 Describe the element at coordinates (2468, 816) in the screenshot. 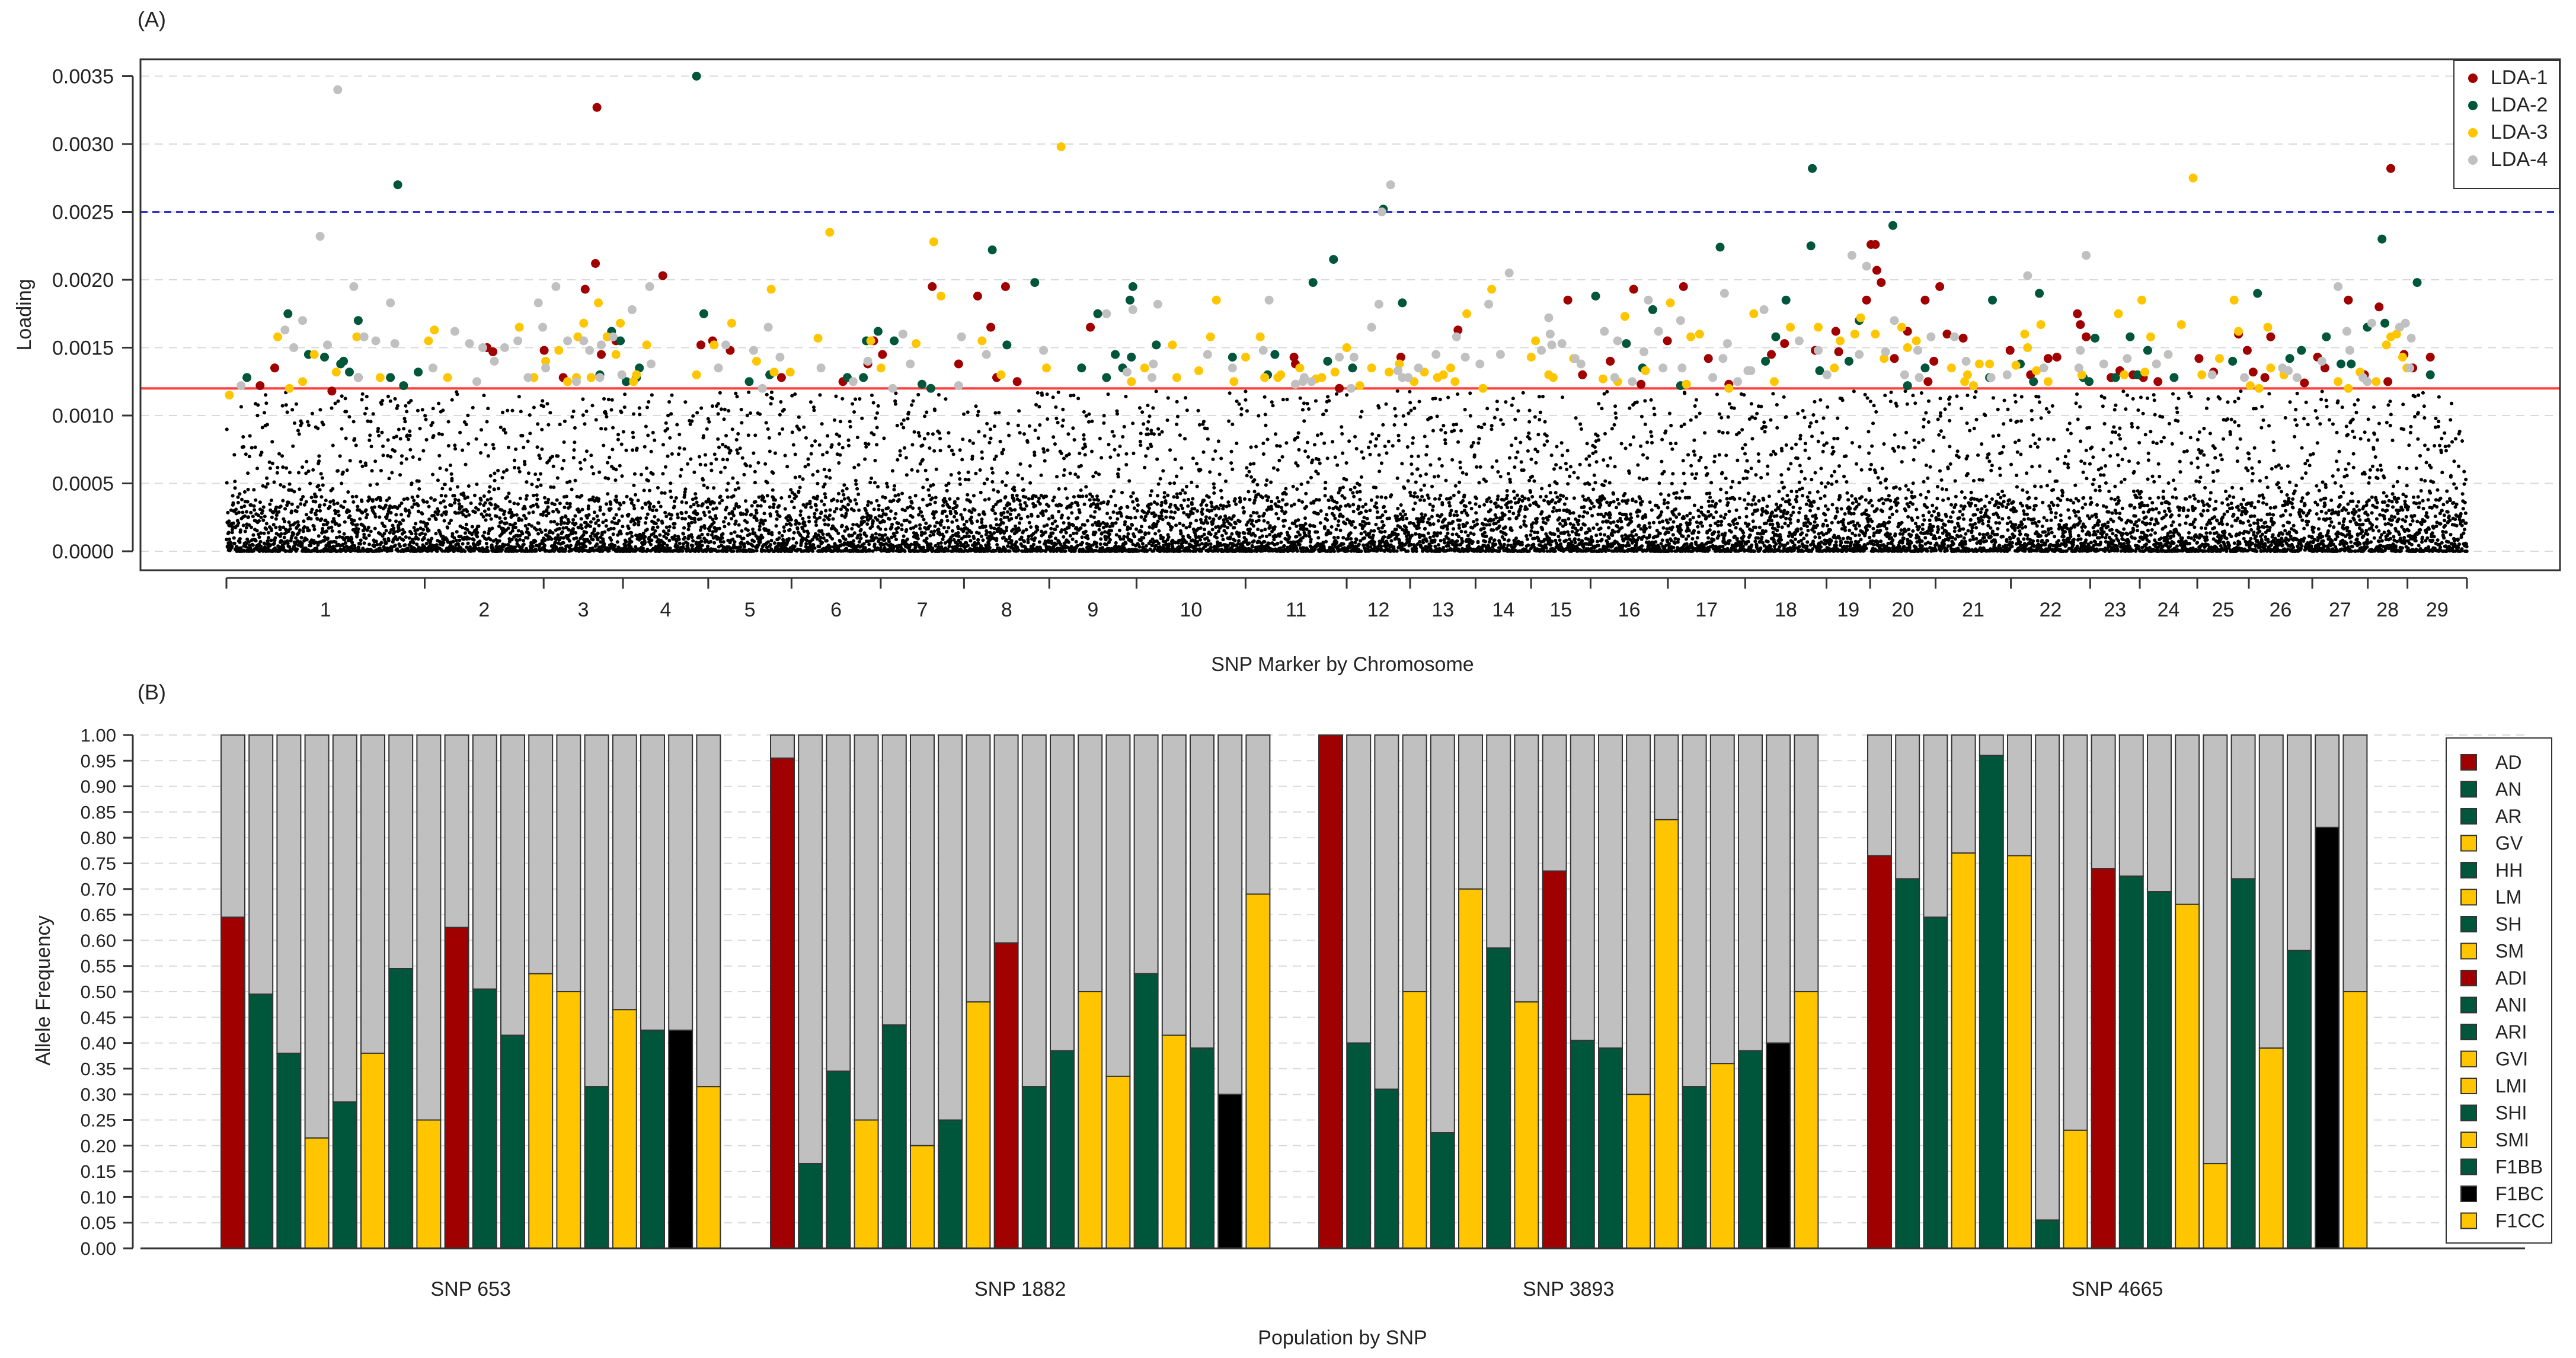

I see `legend-swatch-ar` at that location.